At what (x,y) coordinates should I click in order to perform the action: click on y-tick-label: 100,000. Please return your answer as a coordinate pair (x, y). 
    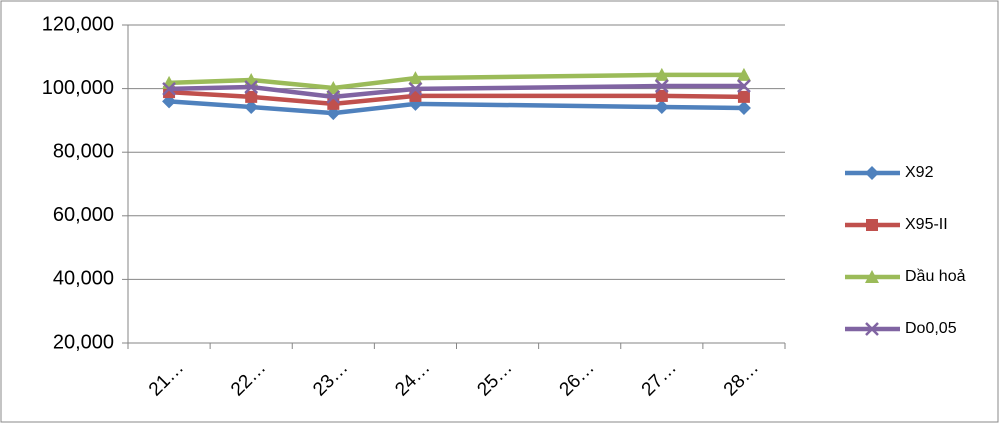
    Looking at the image, I should click on (78, 88).